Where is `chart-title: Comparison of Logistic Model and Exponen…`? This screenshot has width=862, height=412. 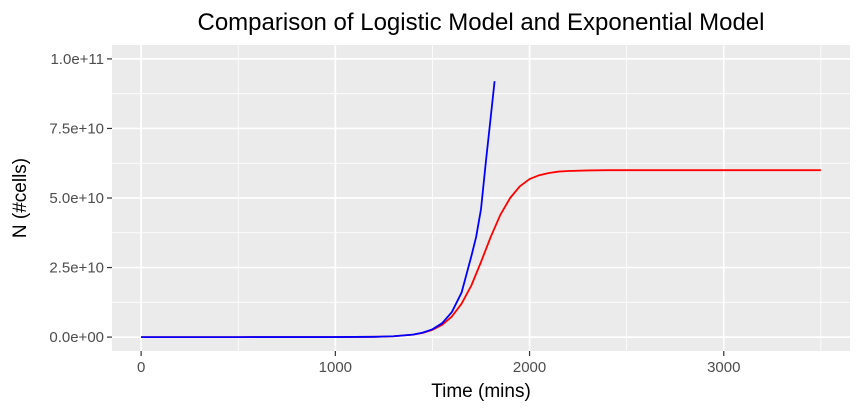 chart-title: Comparison of Logistic Model and Exponen… is located at coordinates (481, 22).